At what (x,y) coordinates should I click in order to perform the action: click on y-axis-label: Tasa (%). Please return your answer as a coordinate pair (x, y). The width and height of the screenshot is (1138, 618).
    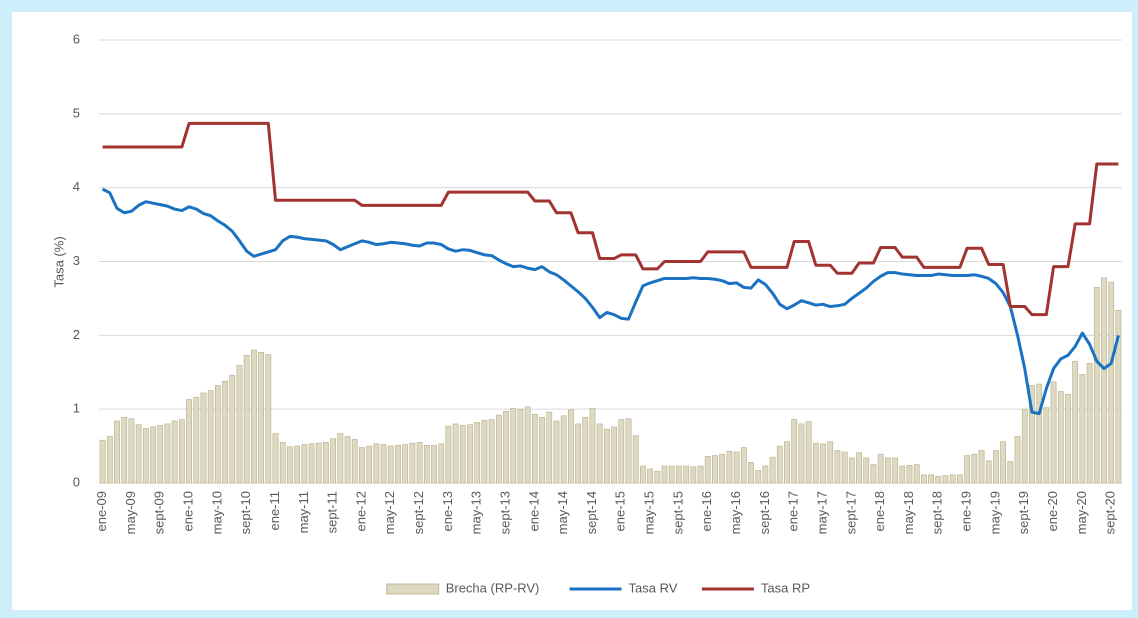
    Looking at the image, I should click on (58, 261).